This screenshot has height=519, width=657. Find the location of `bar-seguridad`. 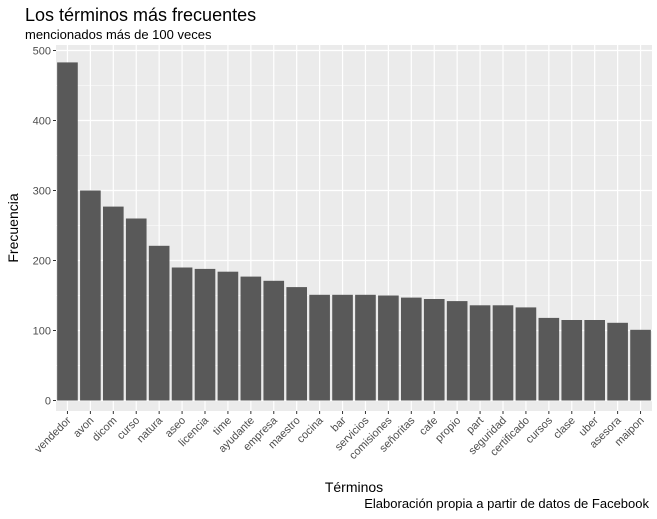

bar-seguridad is located at coordinates (503, 353).